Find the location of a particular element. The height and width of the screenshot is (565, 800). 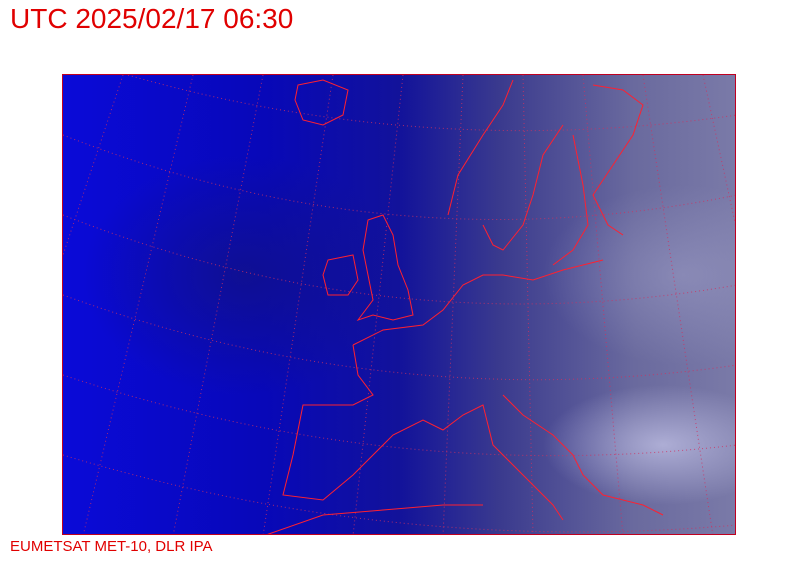

baltic-coast is located at coordinates (618, 160).